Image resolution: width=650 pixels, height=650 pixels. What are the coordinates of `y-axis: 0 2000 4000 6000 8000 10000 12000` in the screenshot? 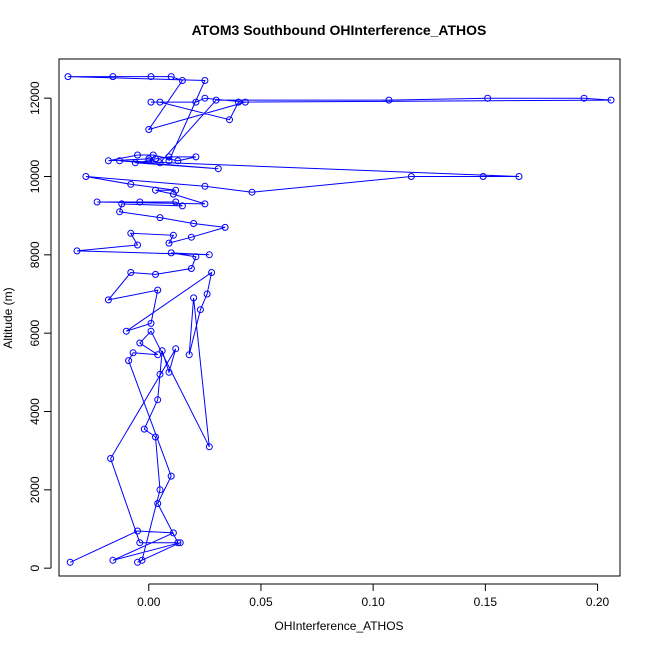 It's located at (40, 326).